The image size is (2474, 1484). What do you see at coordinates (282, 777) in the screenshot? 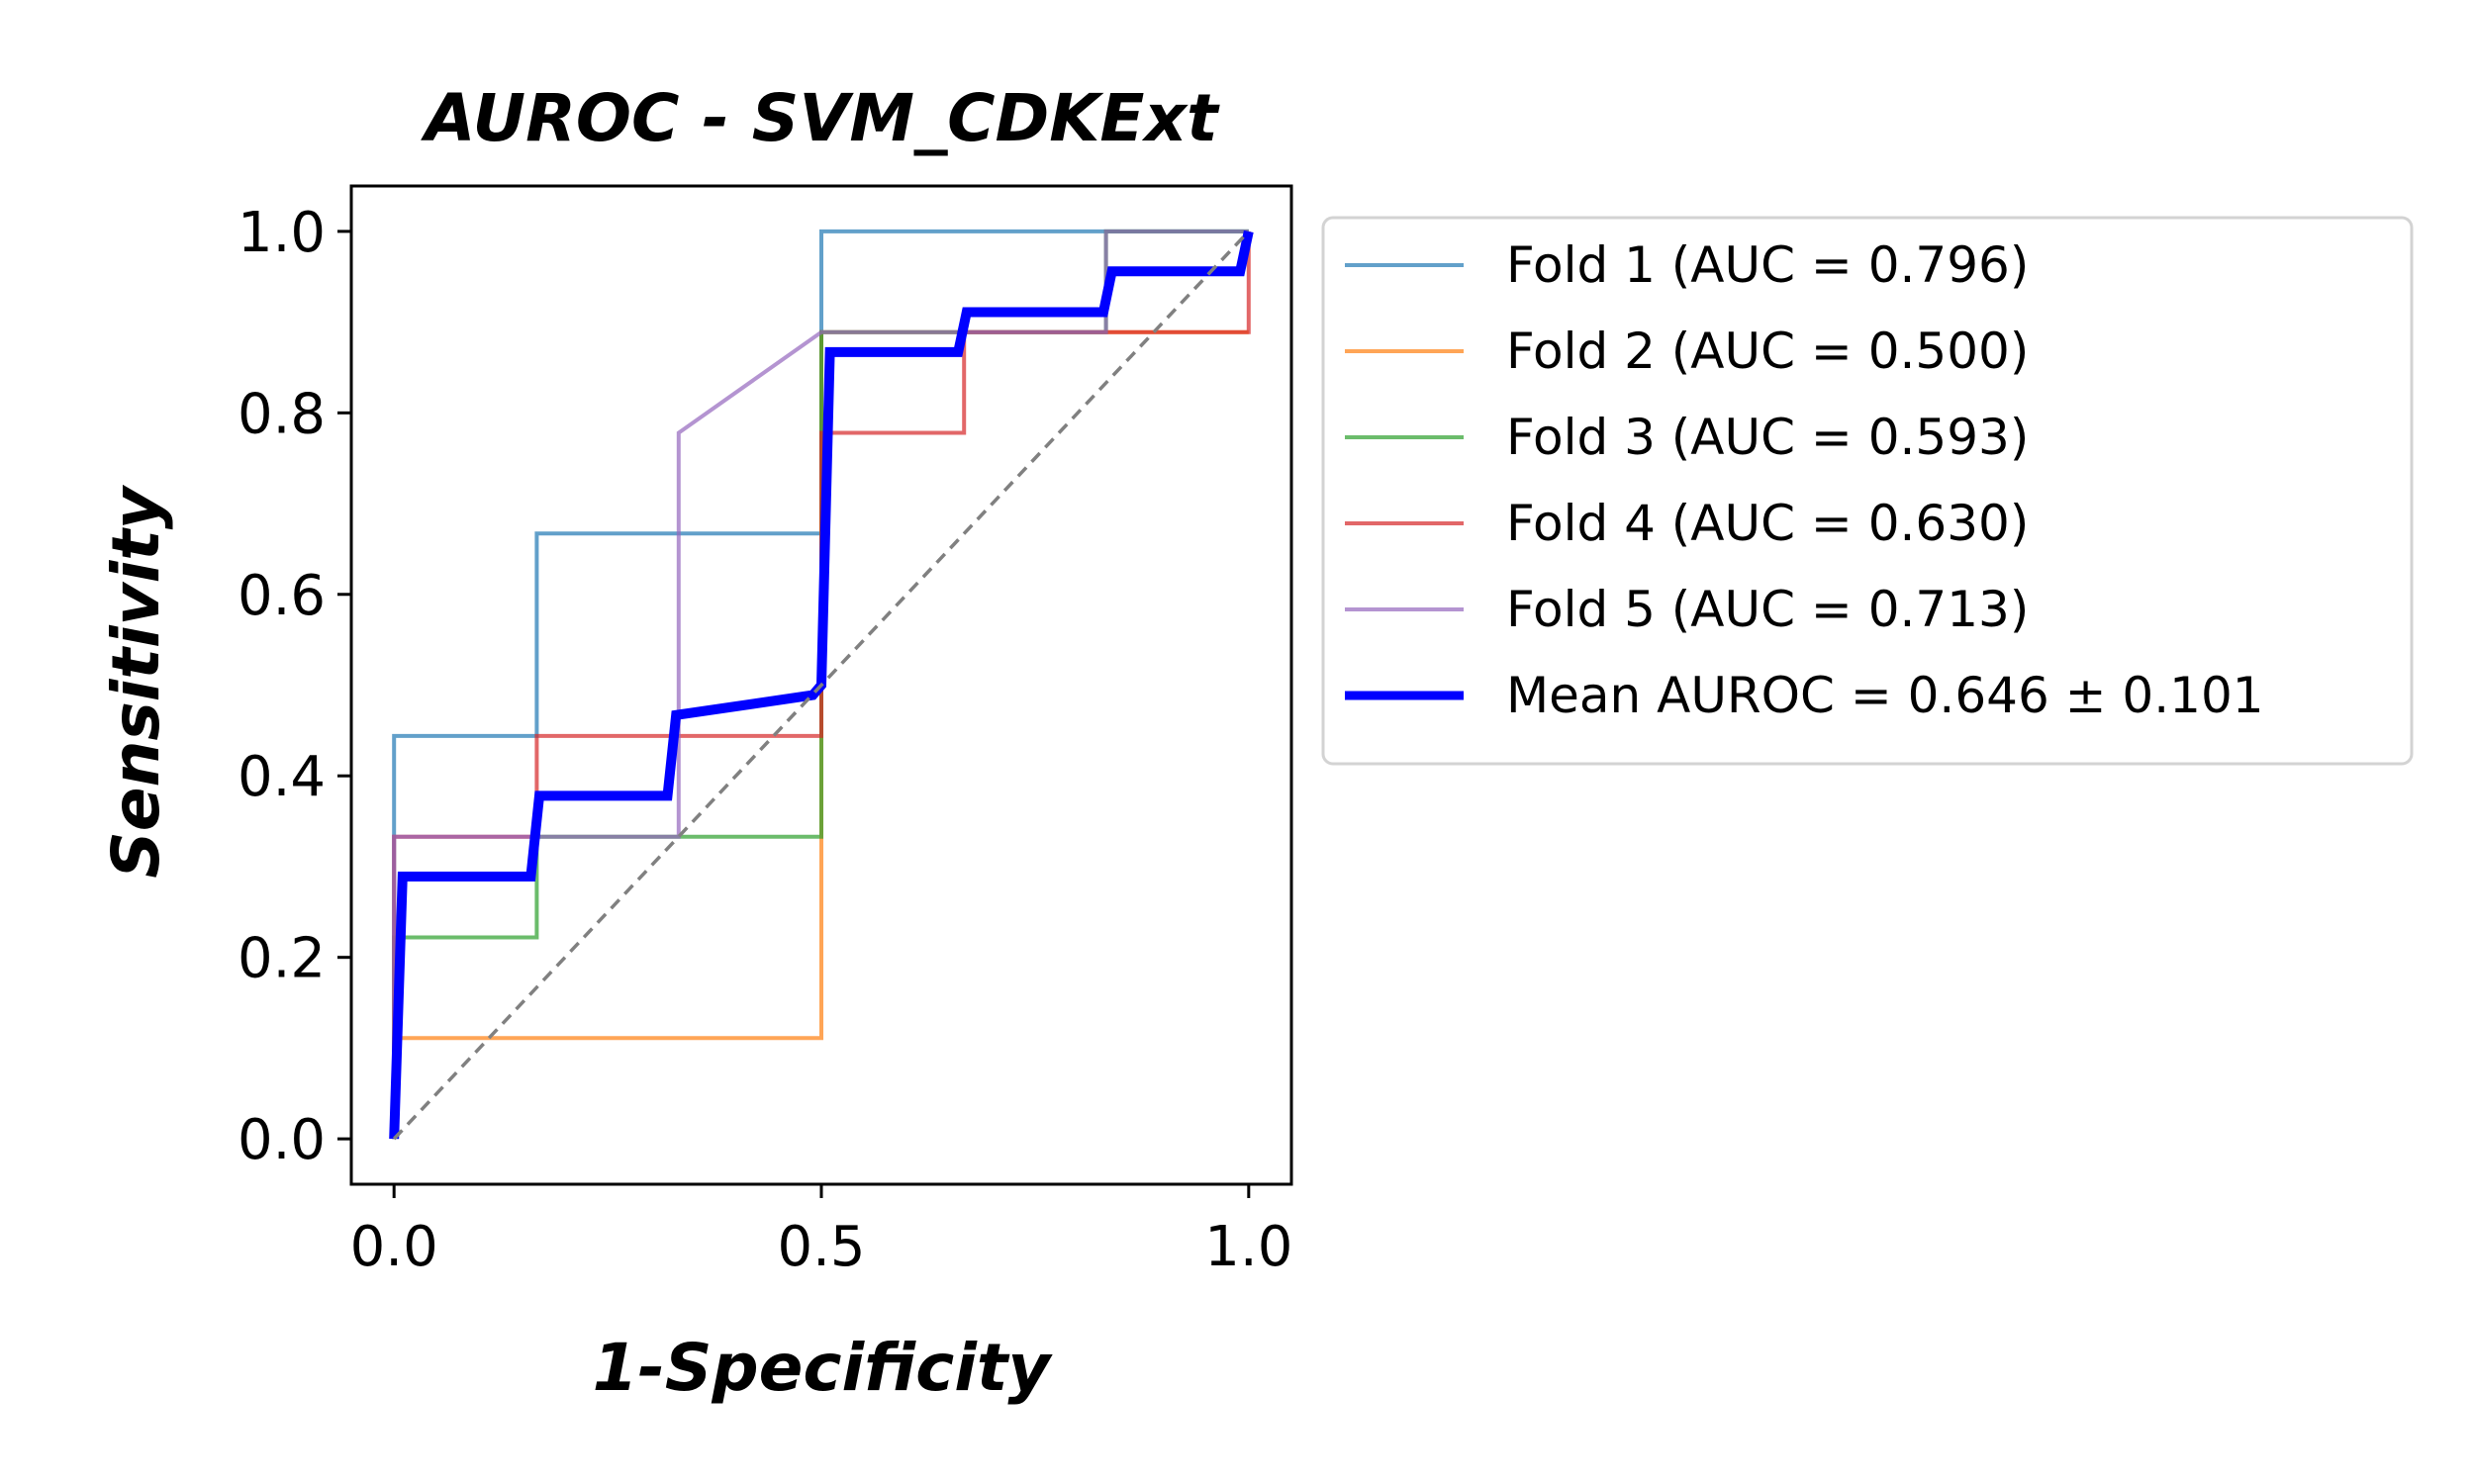
I see `y-tick-label-2: 0.4` at bounding box center [282, 777].